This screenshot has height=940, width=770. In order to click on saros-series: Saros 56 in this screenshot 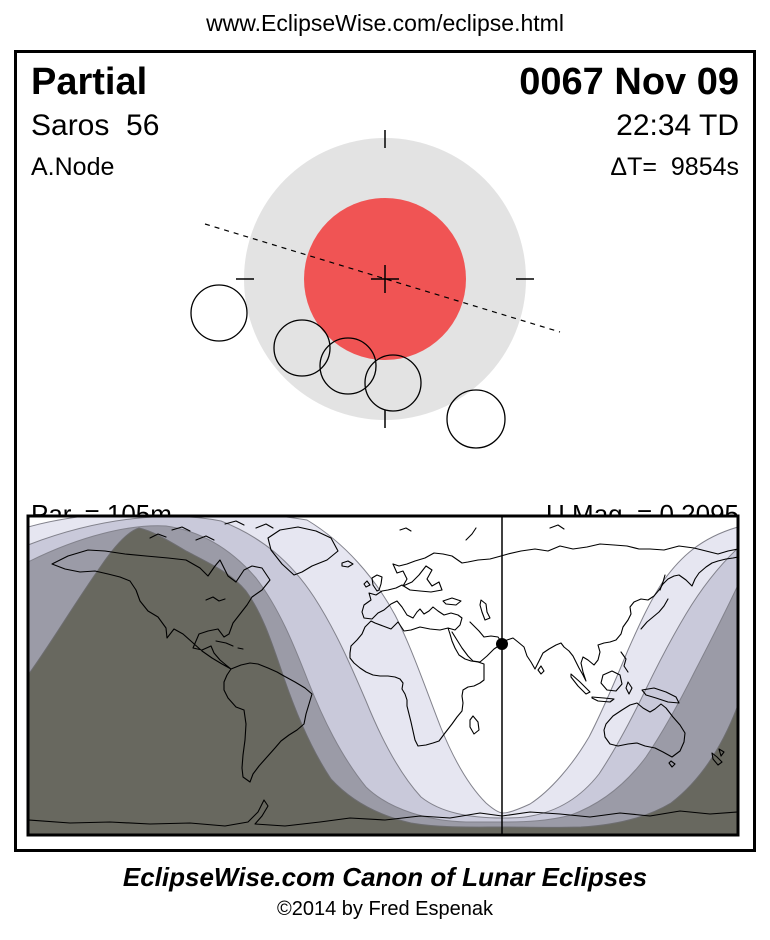, I will do `click(95, 125)`.